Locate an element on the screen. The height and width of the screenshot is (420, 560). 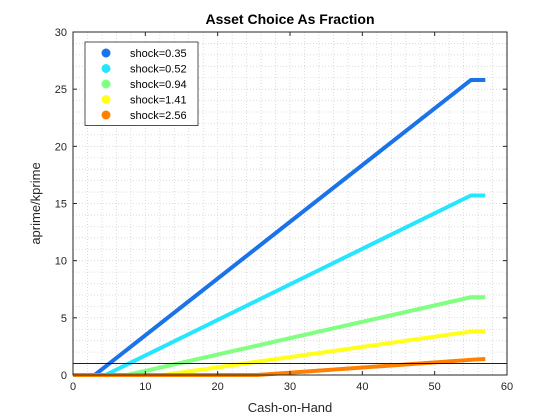
legend-label: shock=2.56 is located at coordinates (158, 116).